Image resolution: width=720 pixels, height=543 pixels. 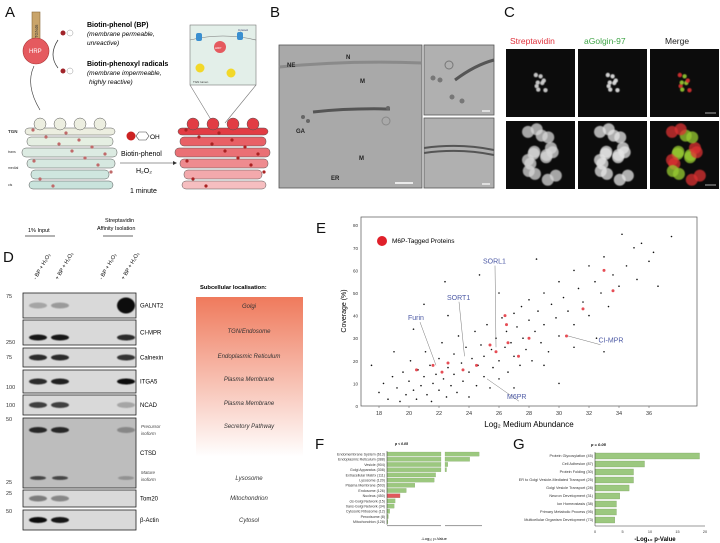 I want to click on tgn-bud, so click(x=60, y=124).